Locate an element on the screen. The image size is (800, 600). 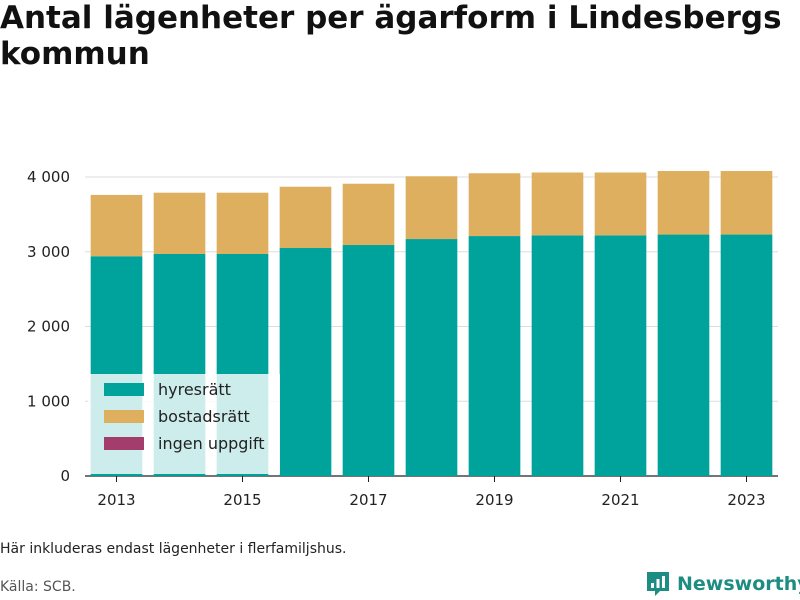
brand-logo: Newsworthy is located at coordinates (722, 584).